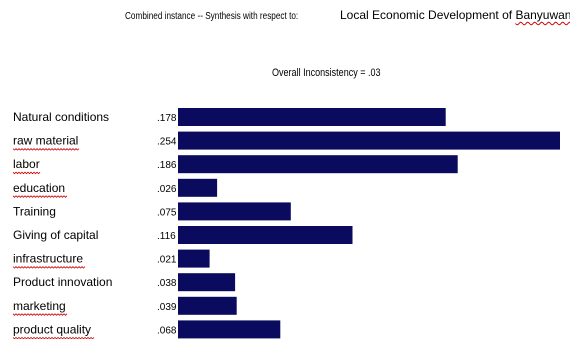 This screenshot has height=339, width=570. What do you see at coordinates (61, 117) in the screenshot?
I see `category-label: Natural conditions` at bounding box center [61, 117].